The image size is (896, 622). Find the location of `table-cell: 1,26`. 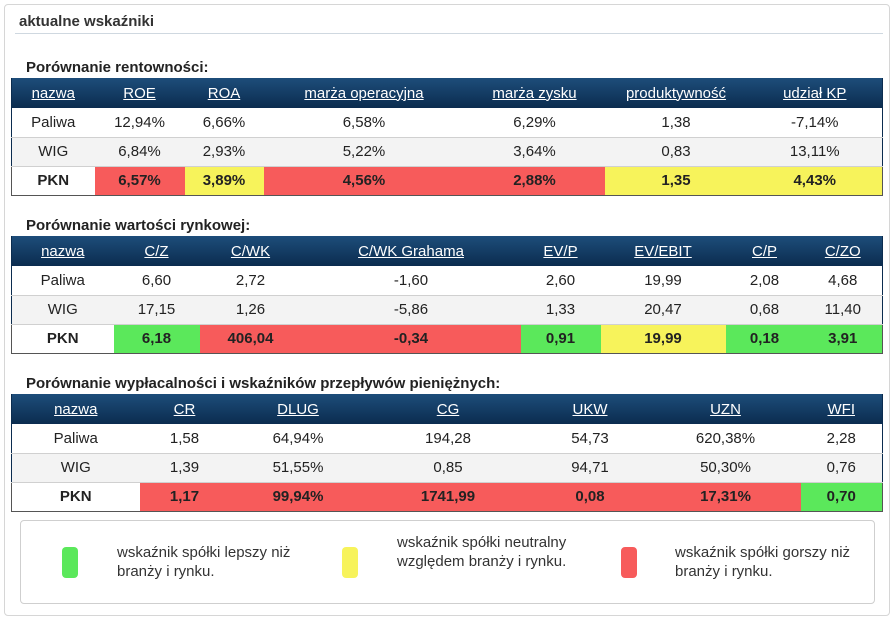

table-cell: 1,26 is located at coordinates (250, 310).